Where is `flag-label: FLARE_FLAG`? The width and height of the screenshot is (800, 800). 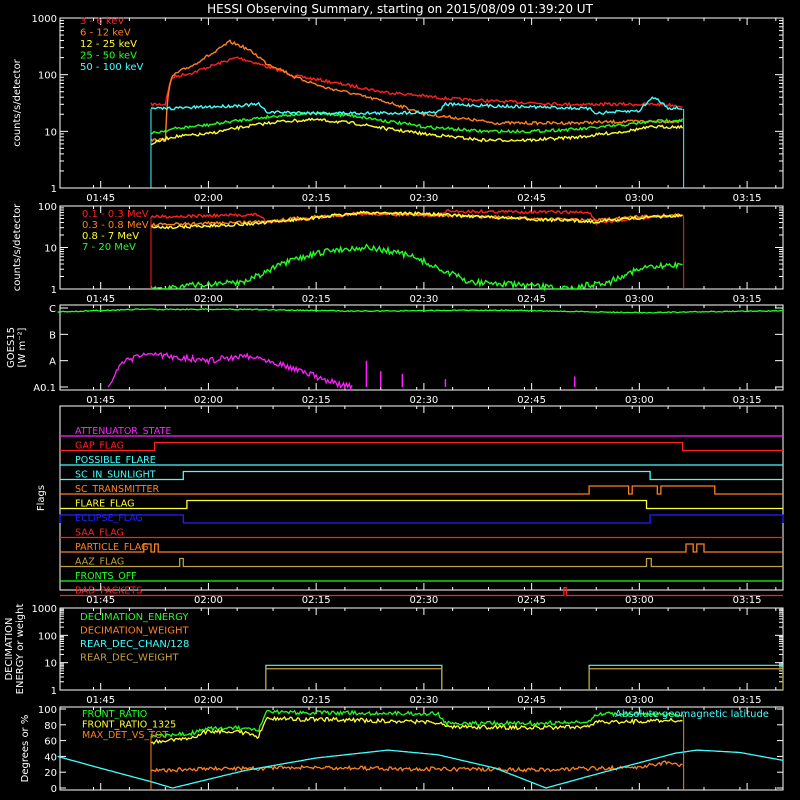 flag-label: FLARE_FLAG is located at coordinates (105, 504).